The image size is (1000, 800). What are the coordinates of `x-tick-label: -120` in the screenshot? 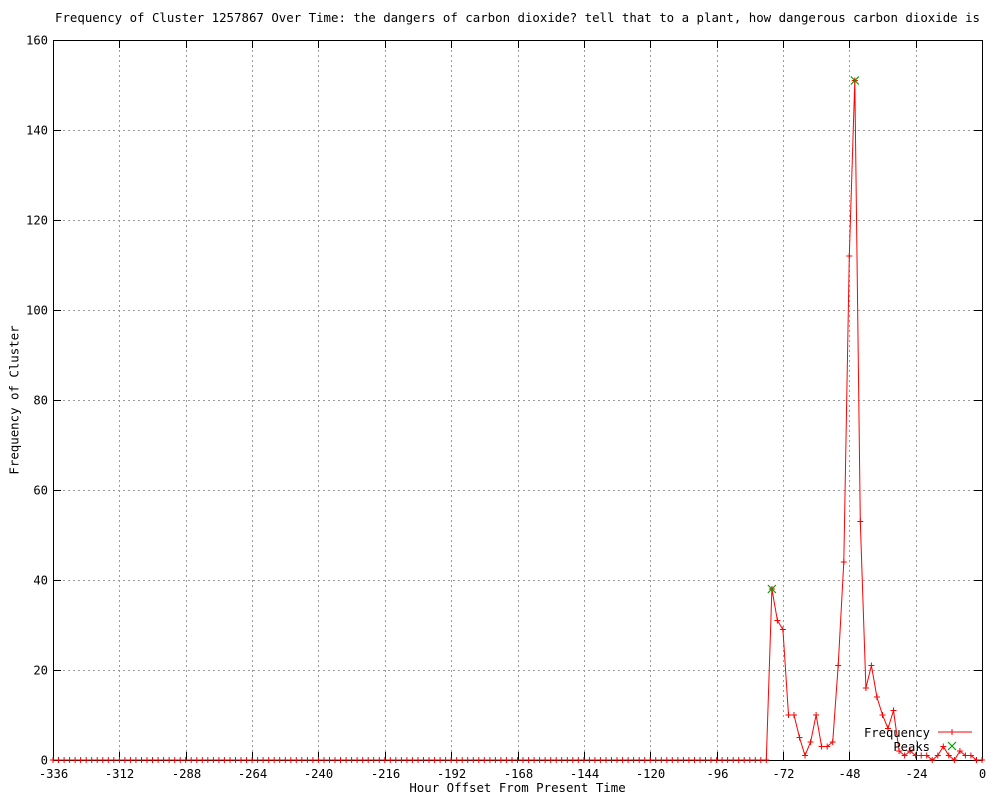 It's located at (650, 774).